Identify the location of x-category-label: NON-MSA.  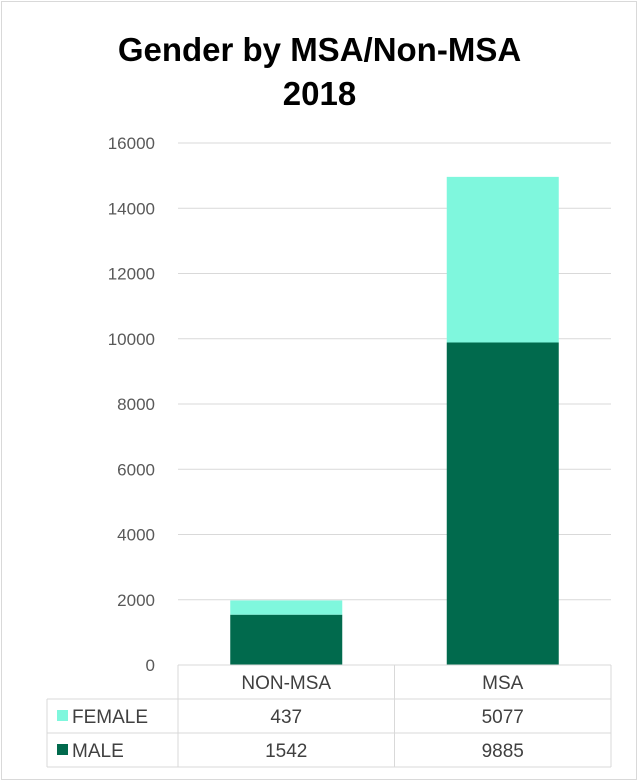
(286, 683).